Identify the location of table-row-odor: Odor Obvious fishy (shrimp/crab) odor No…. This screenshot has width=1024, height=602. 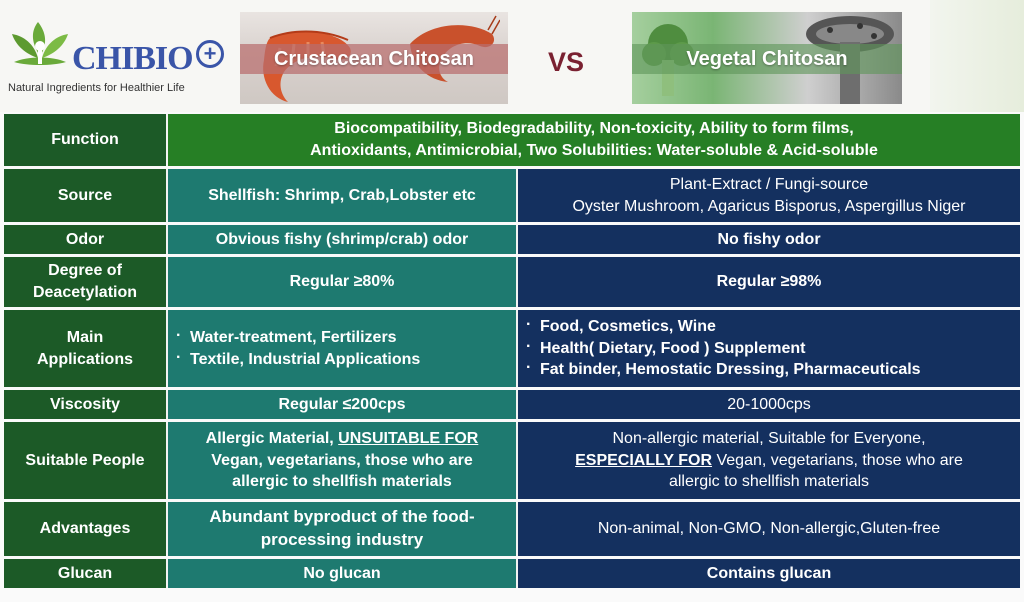
(512, 239).